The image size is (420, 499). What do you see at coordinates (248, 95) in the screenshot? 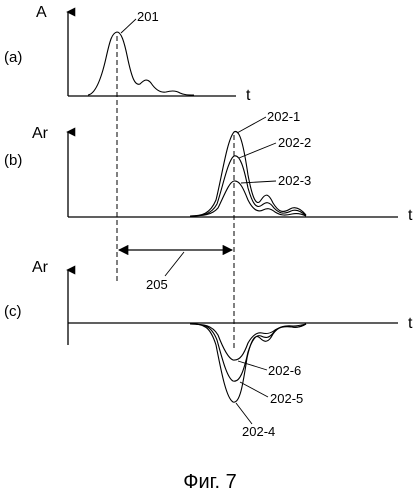
I see `panel-a-x-axis-label: t` at bounding box center [248, 95].